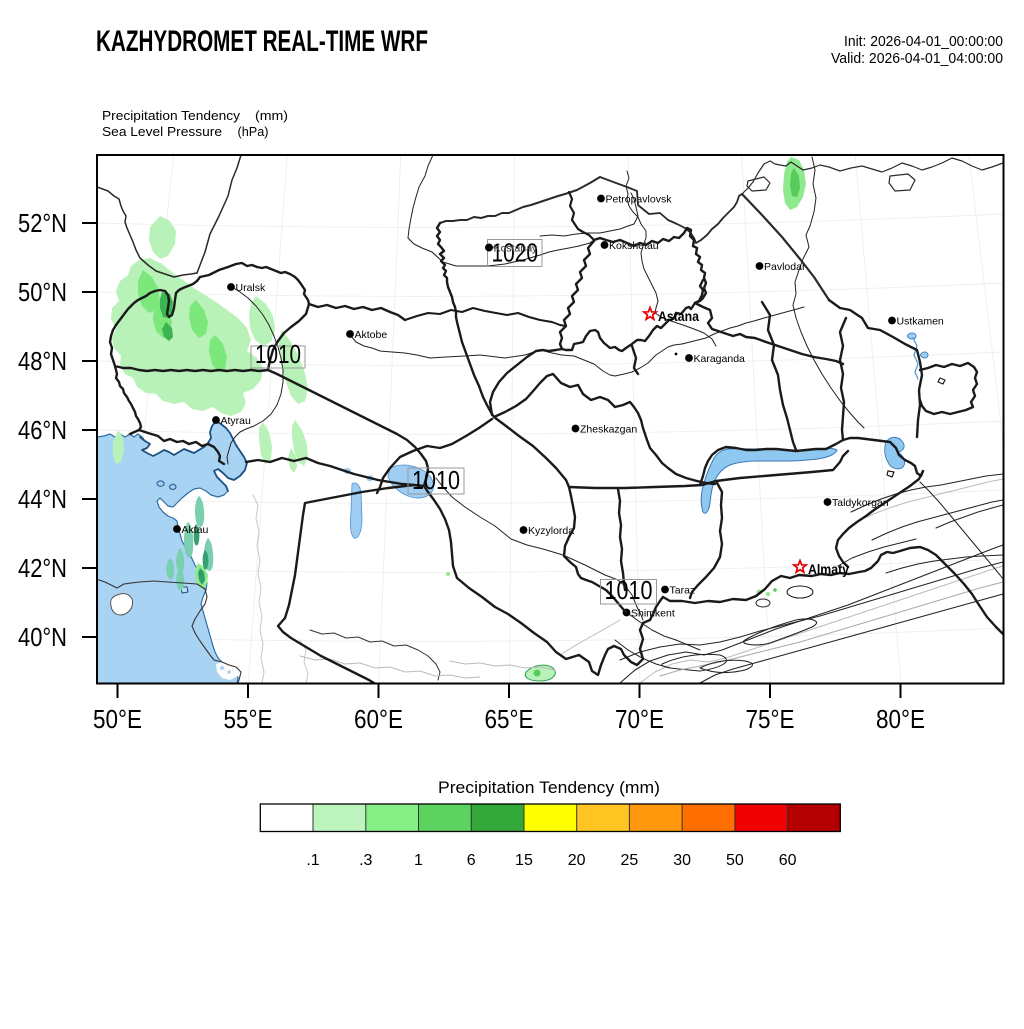 The width and height of the screenshot is (1024, 1029). Describe the element at coordinates (371, 335) in the screenshot. I see `svg-text: Aktobe` at that location.